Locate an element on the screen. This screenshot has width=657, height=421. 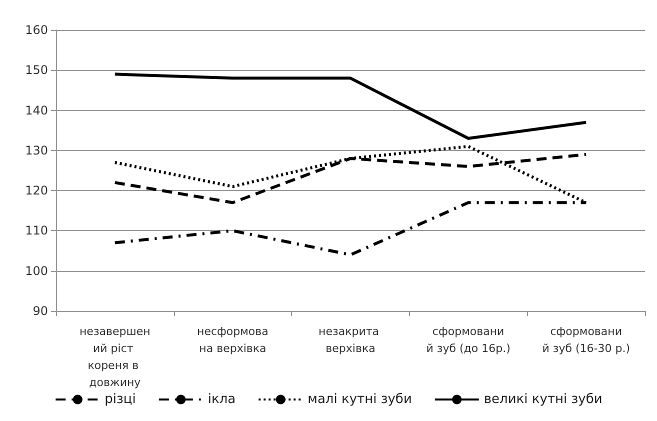
x-tick-label: сформований зуб (16-30 р.) is located at coordinates (586, 340).